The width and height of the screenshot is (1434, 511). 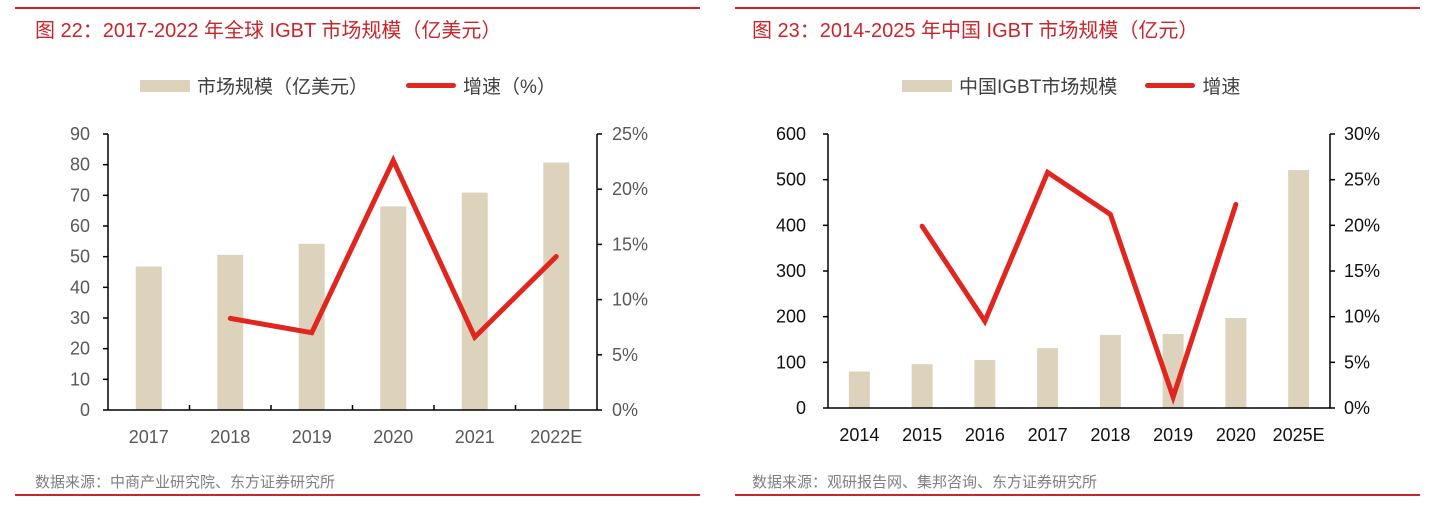 I want to click on x-tick-label: 2016, so click(x=985, y=435).